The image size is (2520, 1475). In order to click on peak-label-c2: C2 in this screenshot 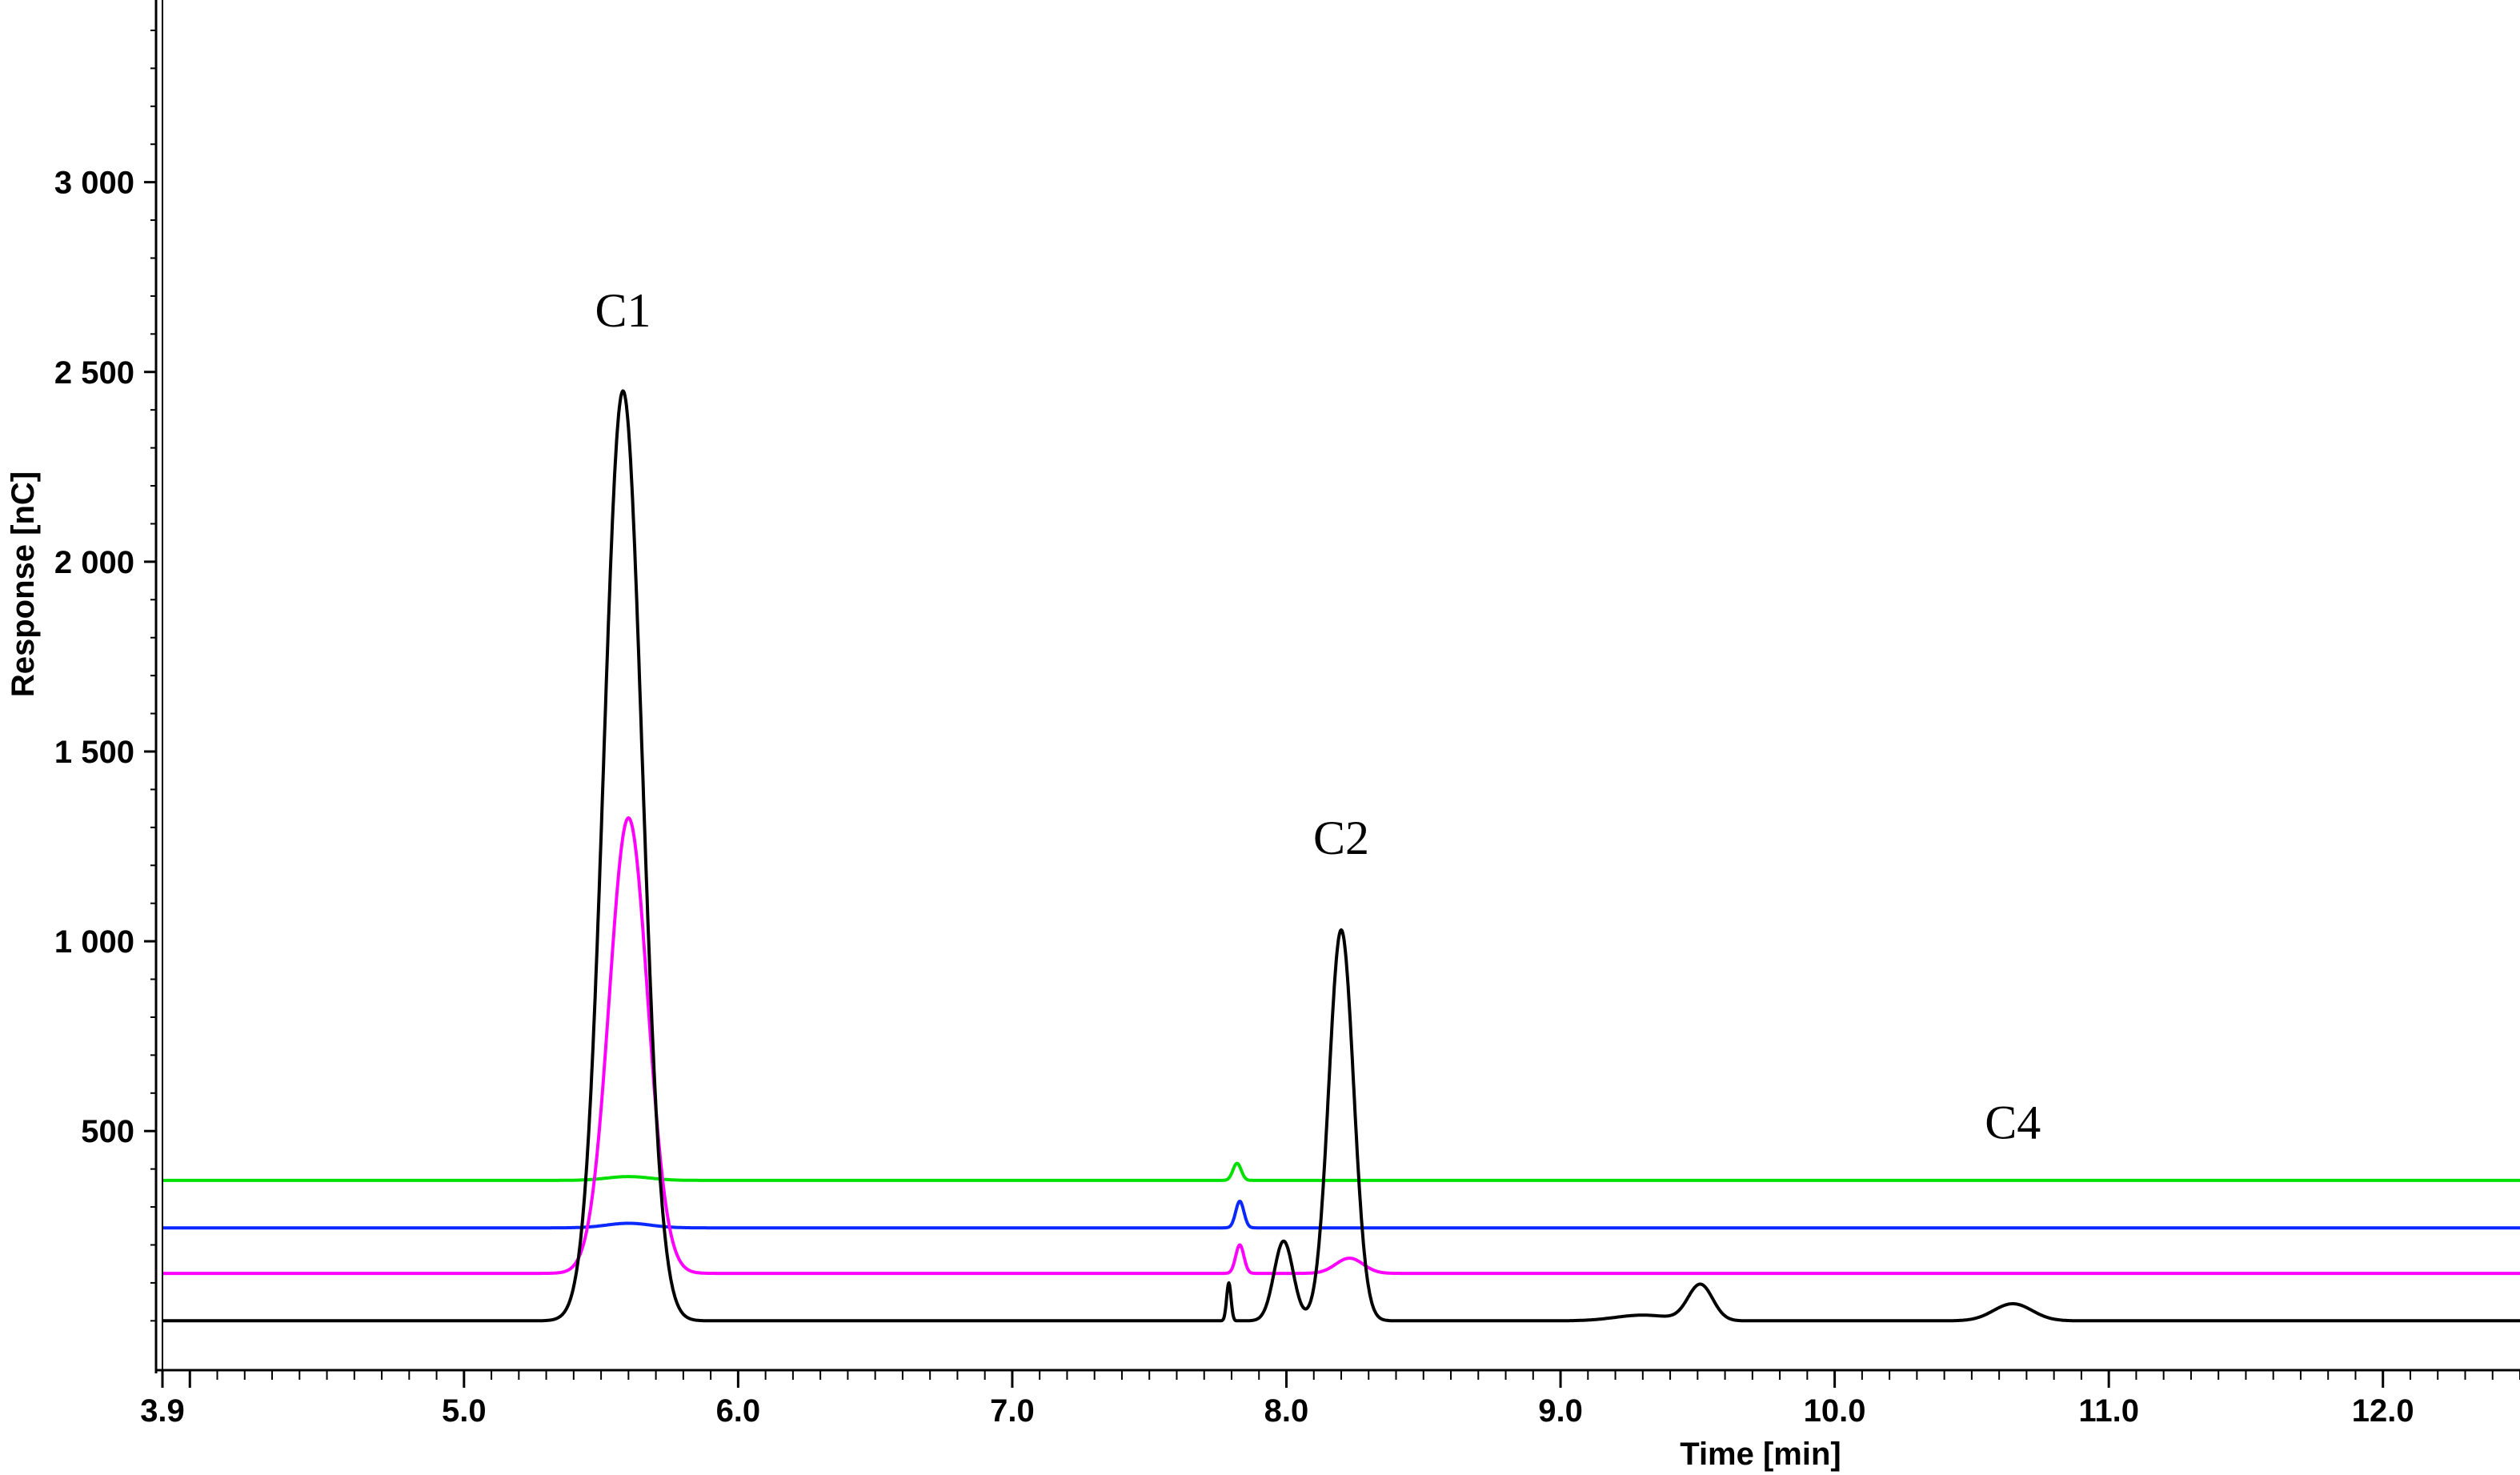, I will do `click(1341, 838)`.